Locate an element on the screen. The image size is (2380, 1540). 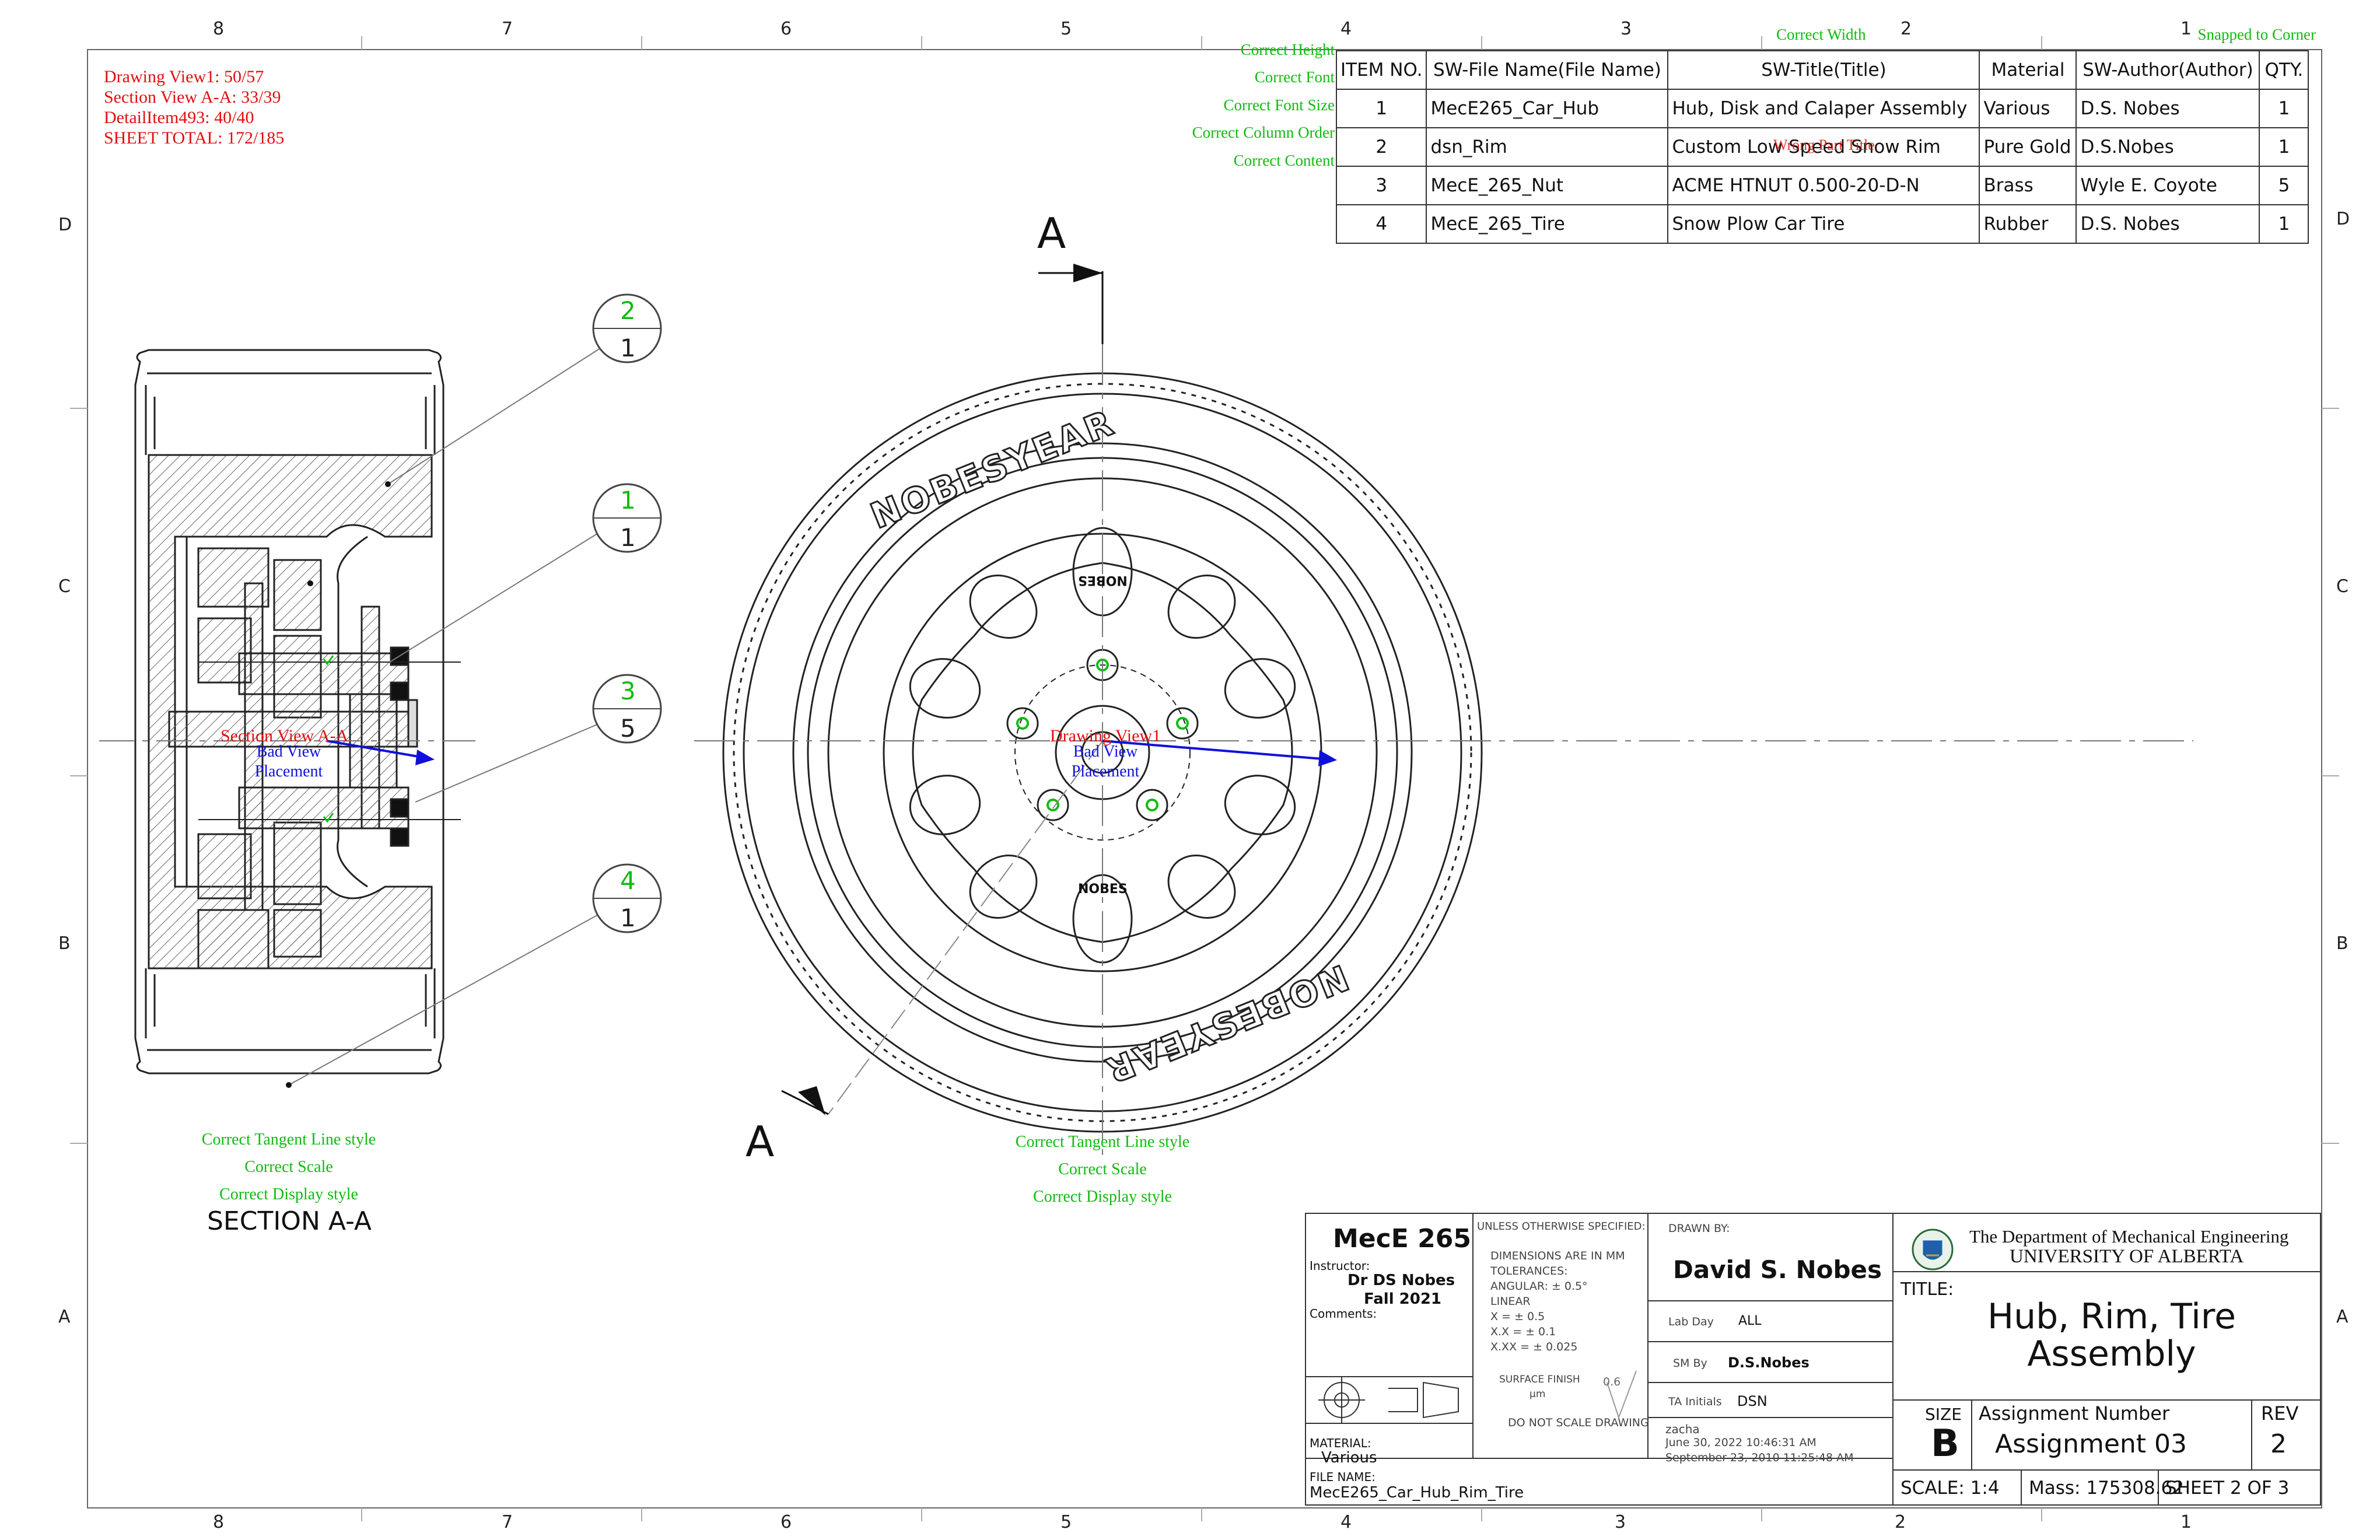
bom-check-width: Correct Width is located at coordinates (1821, 34).